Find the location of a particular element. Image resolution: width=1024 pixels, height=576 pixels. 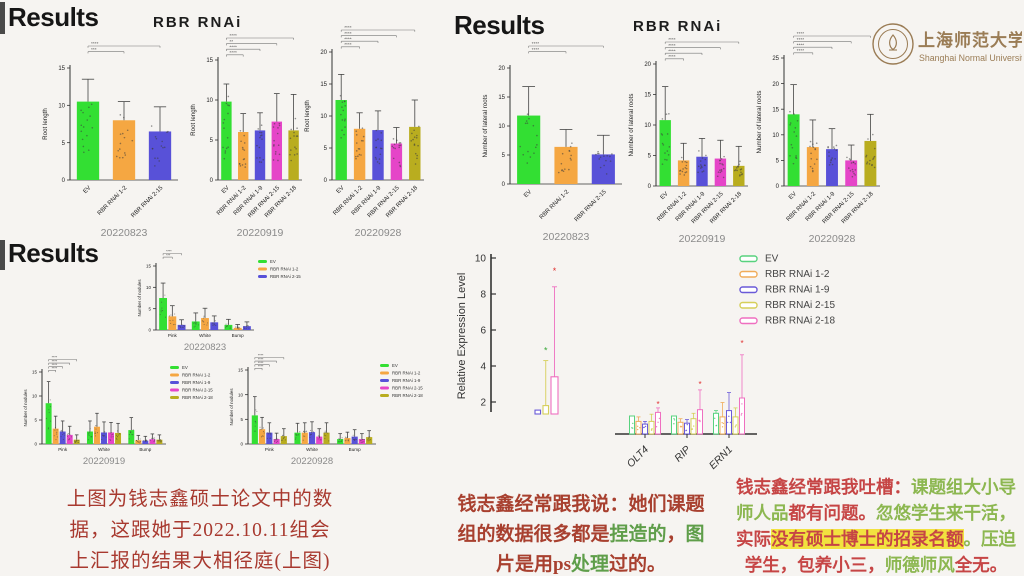

note-line: 钱志鑫经常跟我说：她们课题 is located at coordinates (581, 505).